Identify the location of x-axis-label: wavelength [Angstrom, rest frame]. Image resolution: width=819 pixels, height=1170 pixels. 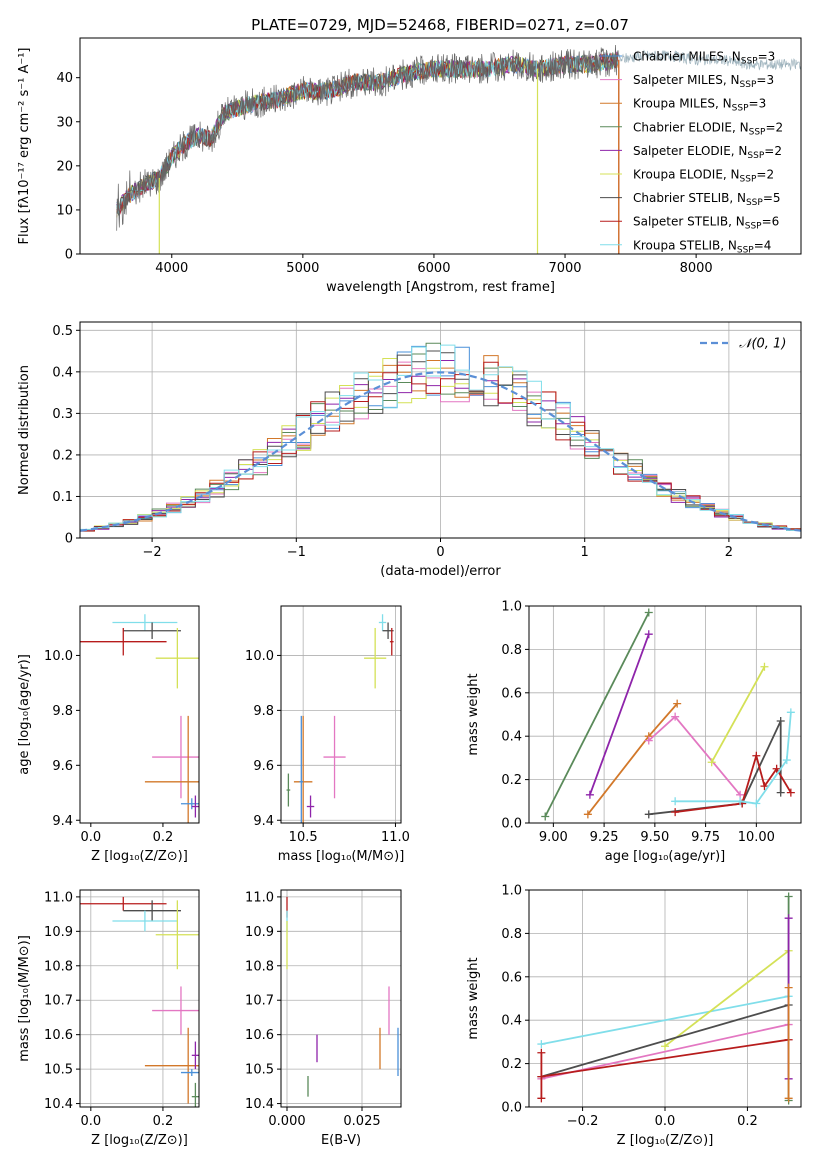
(440, 287).